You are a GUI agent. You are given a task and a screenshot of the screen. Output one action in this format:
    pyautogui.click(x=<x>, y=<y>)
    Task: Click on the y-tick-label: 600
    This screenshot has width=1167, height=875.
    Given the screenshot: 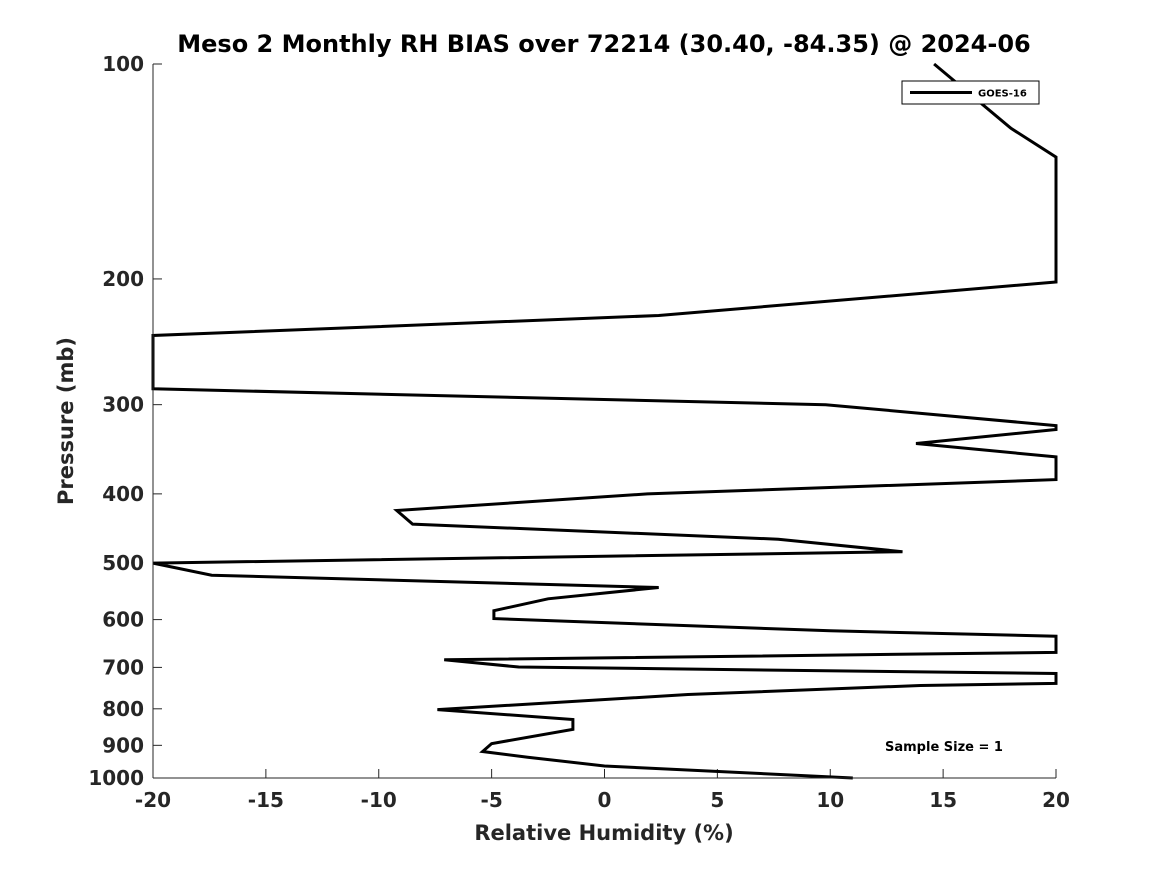 What is the action you would take?
    pyautogui.click(x=123, y=620)
    